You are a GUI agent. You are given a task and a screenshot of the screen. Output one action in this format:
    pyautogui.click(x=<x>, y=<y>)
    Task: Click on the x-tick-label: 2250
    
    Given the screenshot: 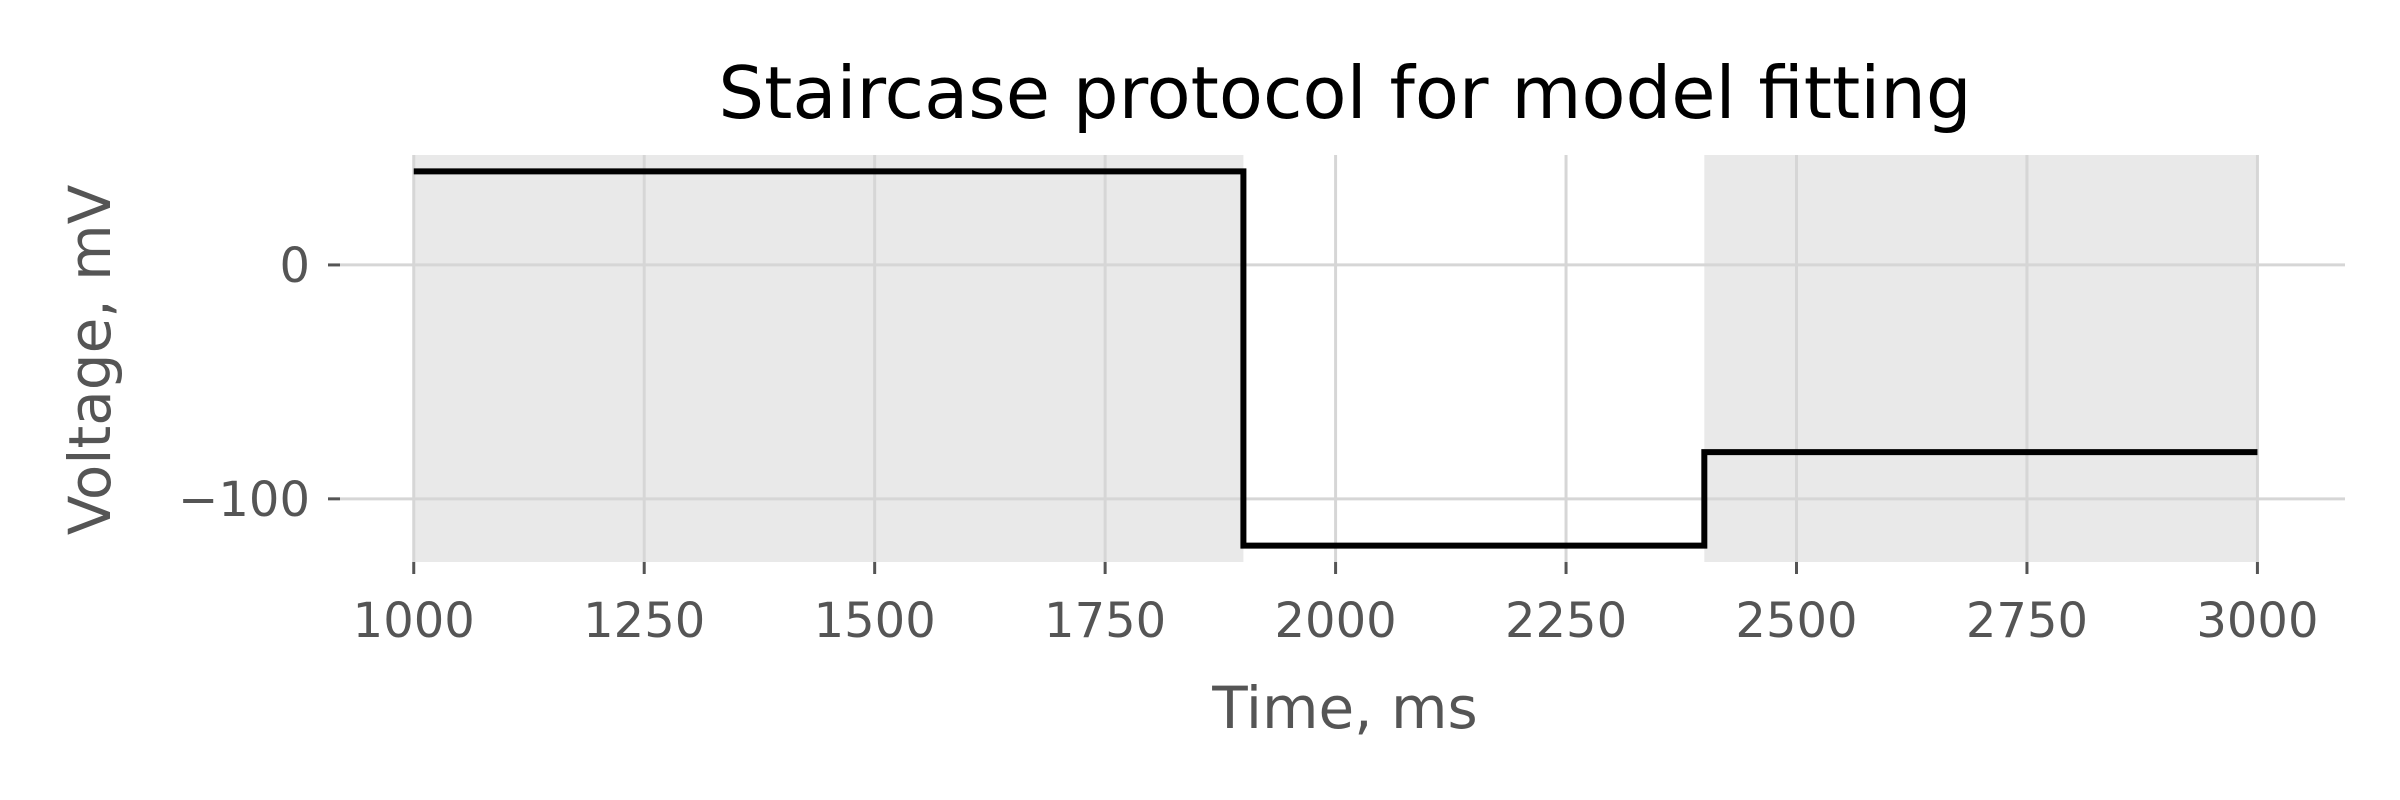 What is the action you would take?
    pyautogui.click(x=1566, y=621)
    